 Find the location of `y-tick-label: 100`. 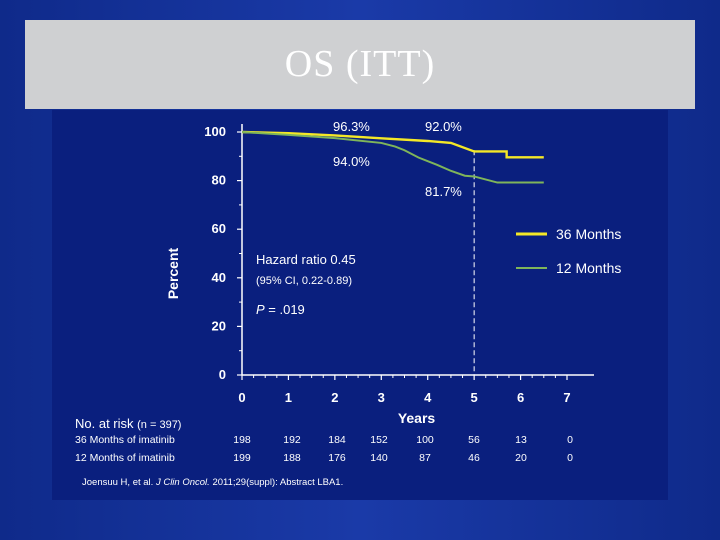

y-tick-label: 100 is located at coordinates (215, 131).